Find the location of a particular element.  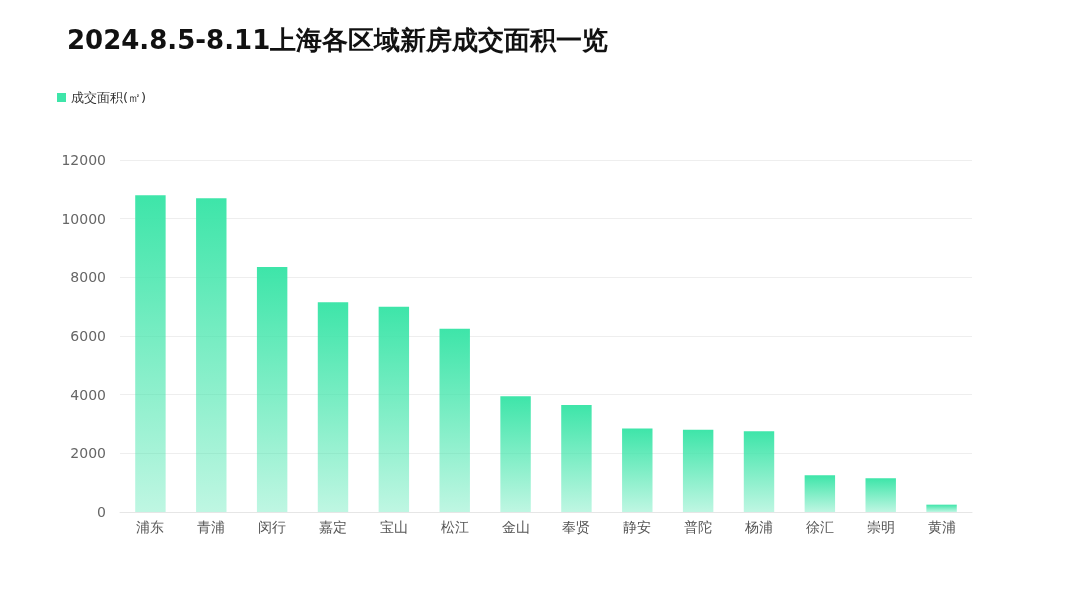

x-tick-label: 奉贤 is located at coordinates (576, 527).